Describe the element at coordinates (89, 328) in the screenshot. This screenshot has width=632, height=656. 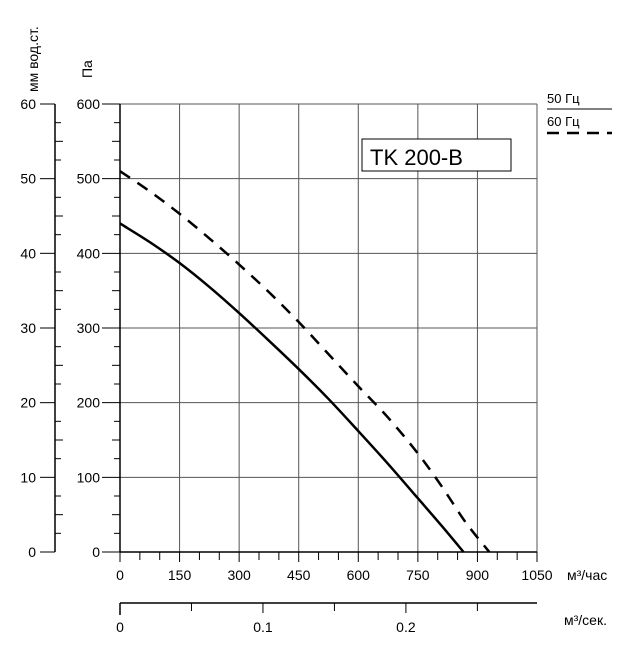
I see `y-tick-label-pa: 300` at that location.